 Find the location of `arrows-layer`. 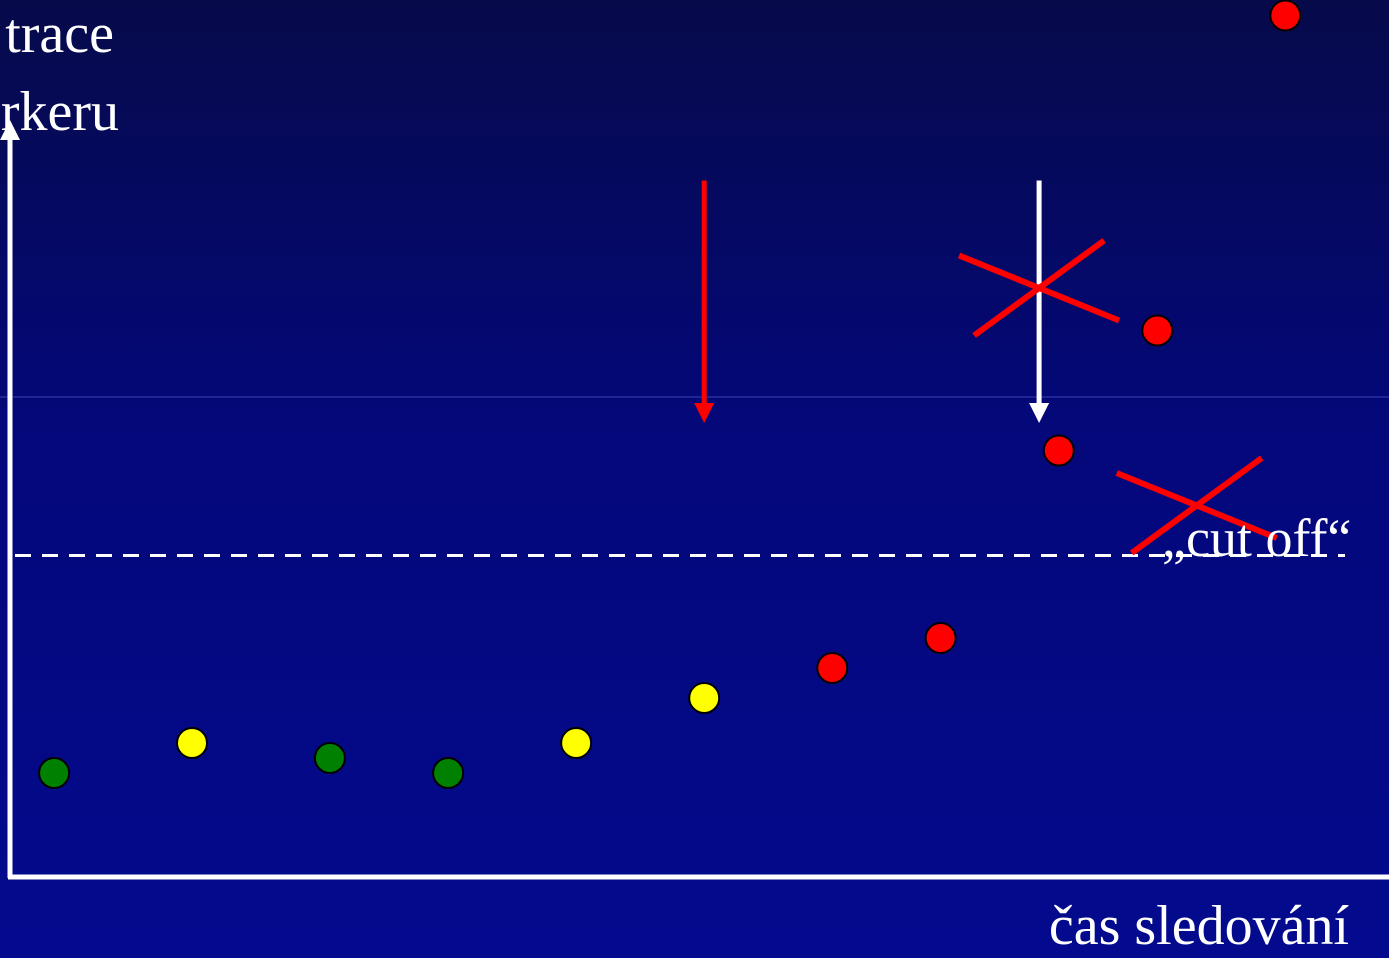

arrows-layer is located at coordinates (872, 301).